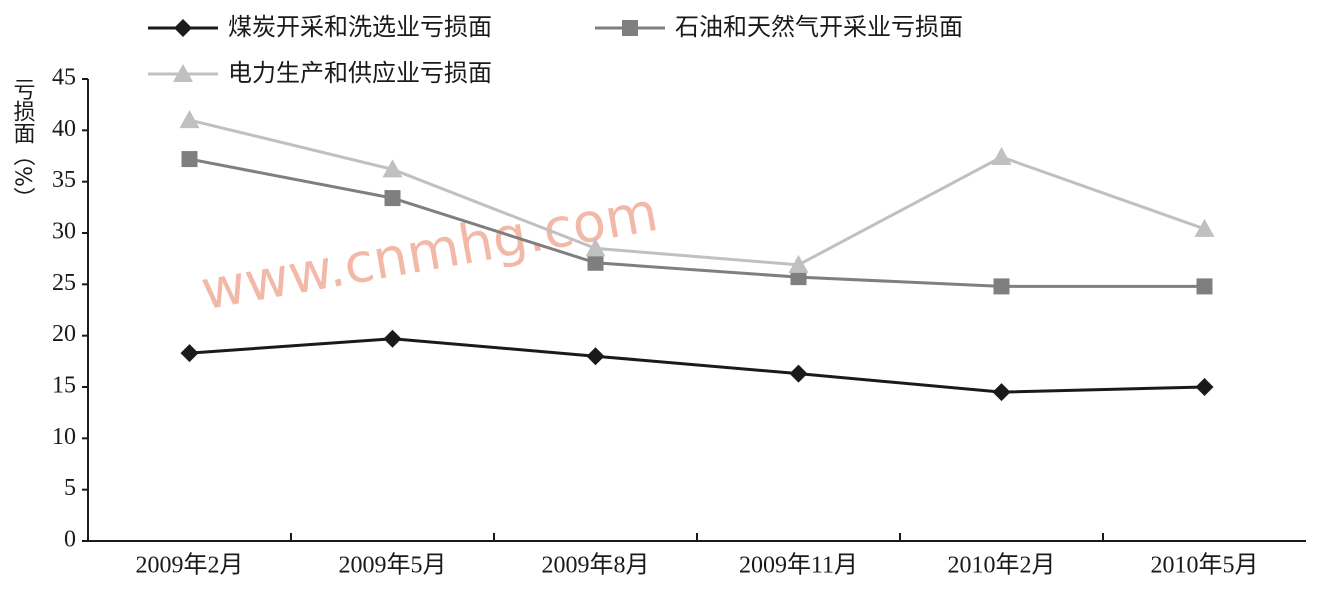  I want to click on series-line, so click(697, 365).